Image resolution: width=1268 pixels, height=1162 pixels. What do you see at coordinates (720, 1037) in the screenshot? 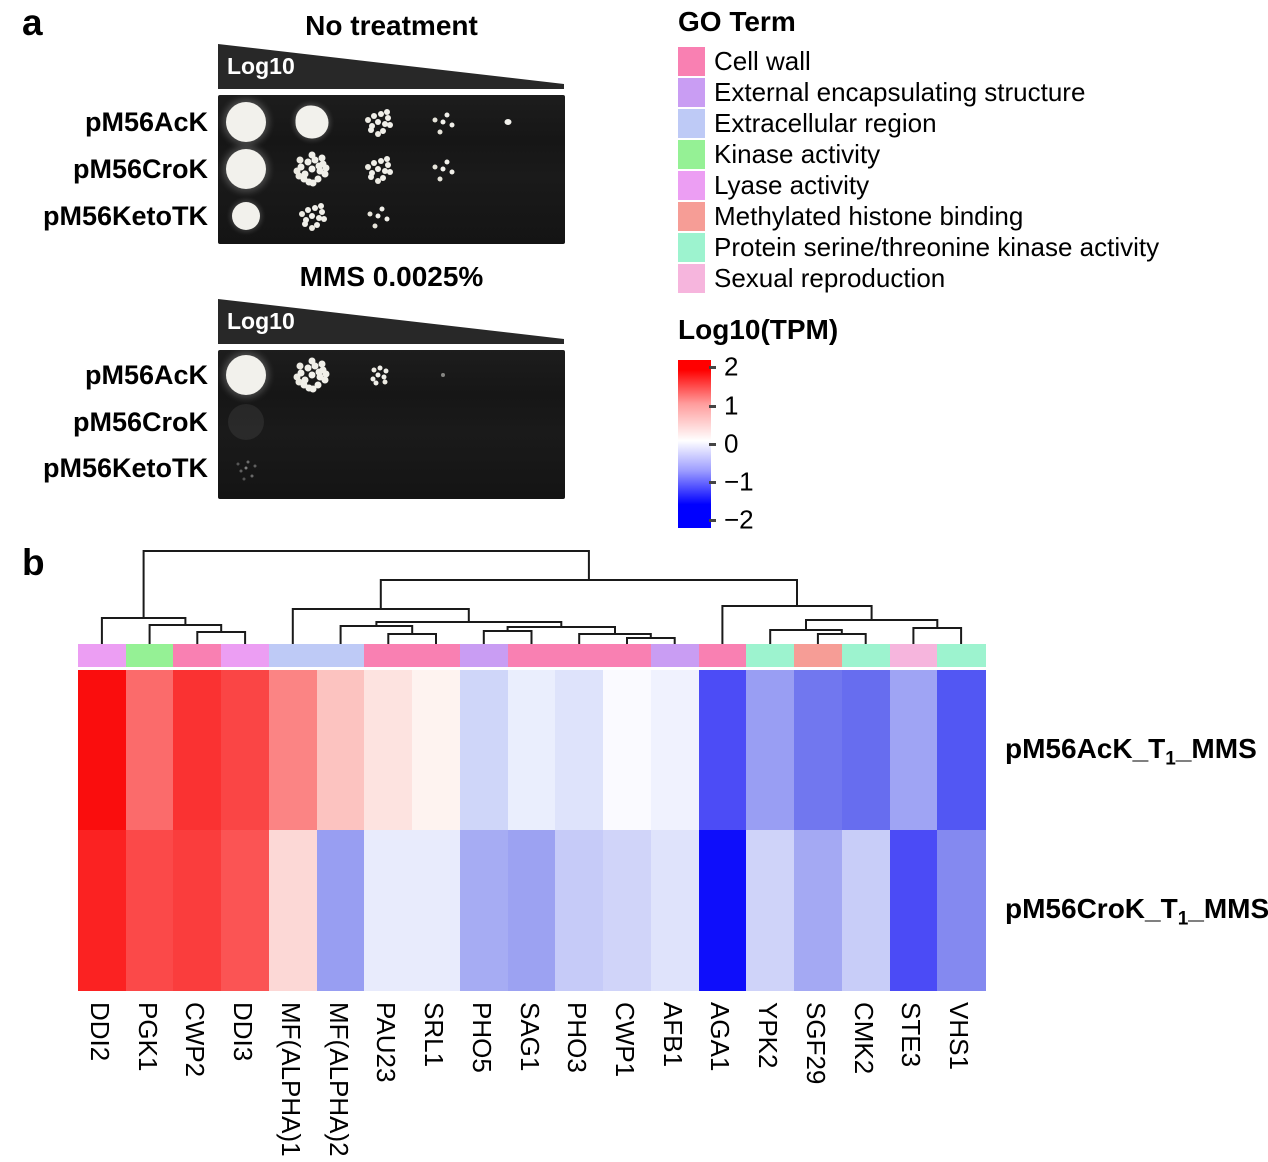
I see `gene-column-label: AGA1` at bounding box center [720, 1037].